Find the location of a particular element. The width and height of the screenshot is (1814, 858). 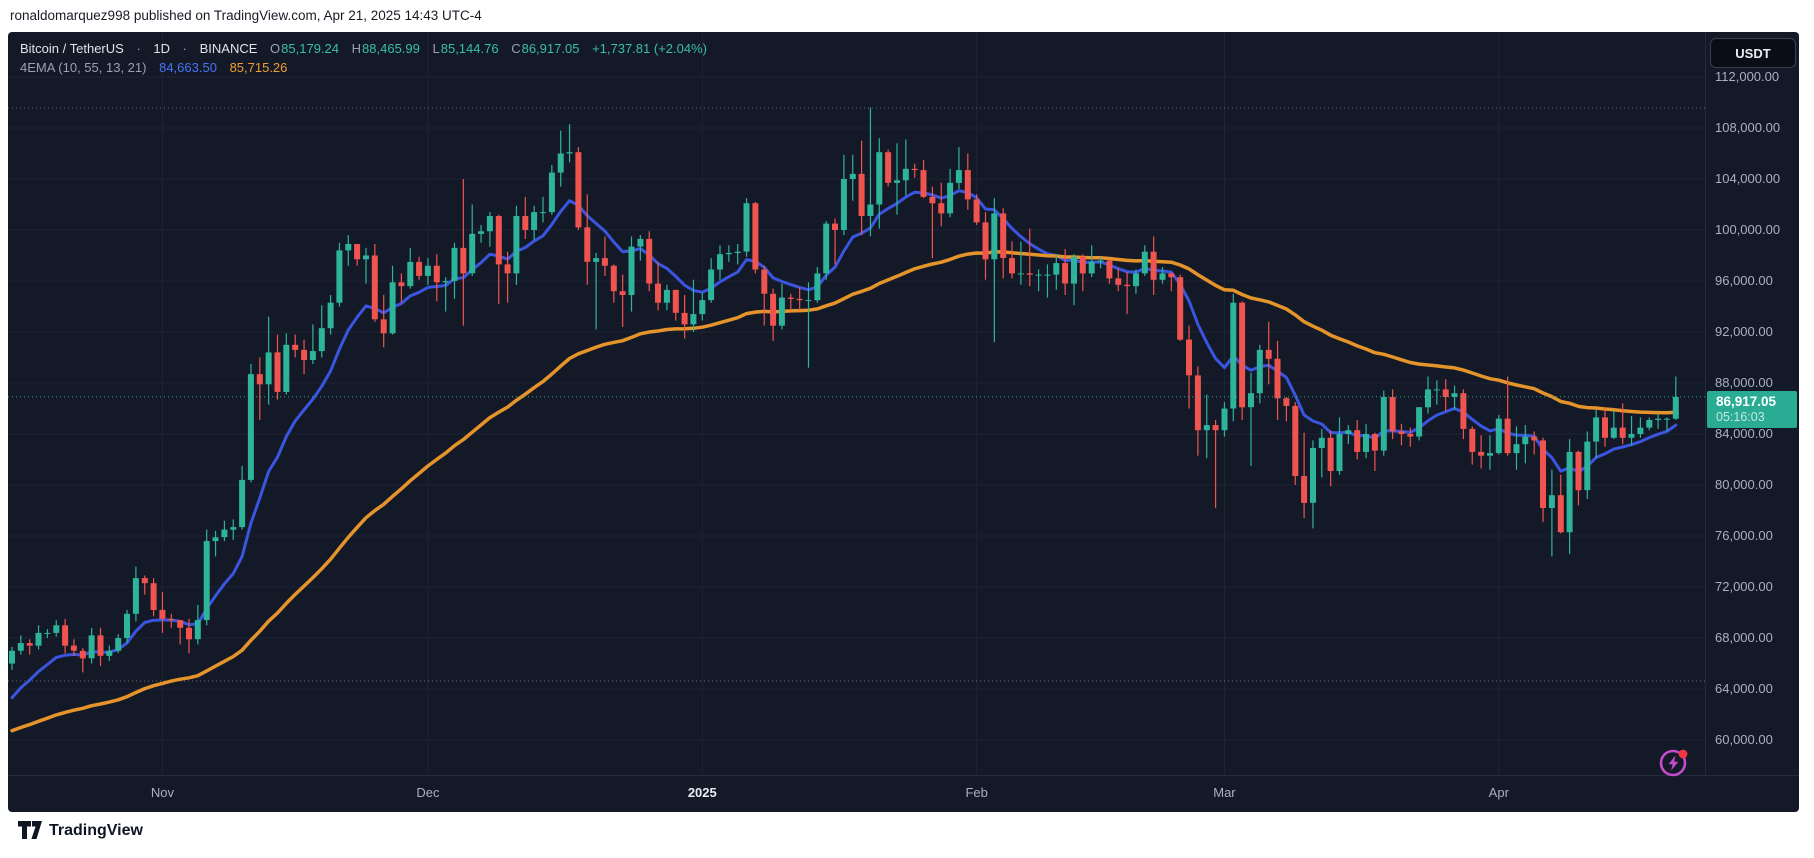

tradingview-glyph-icon is located at coordinates (30, 830).